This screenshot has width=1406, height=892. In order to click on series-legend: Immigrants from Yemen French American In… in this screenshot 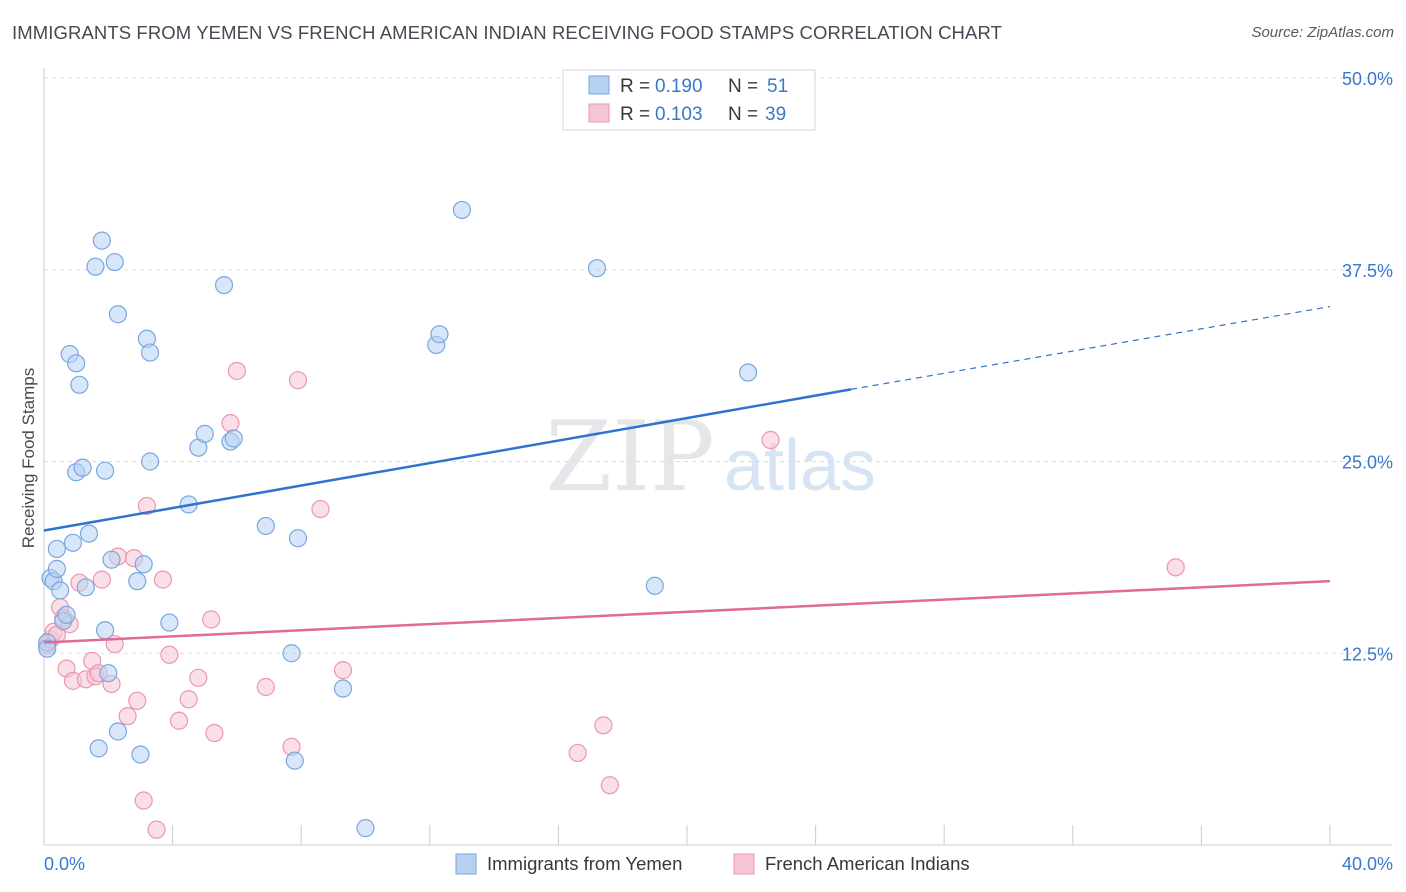, I will do `click(712, 864)`.